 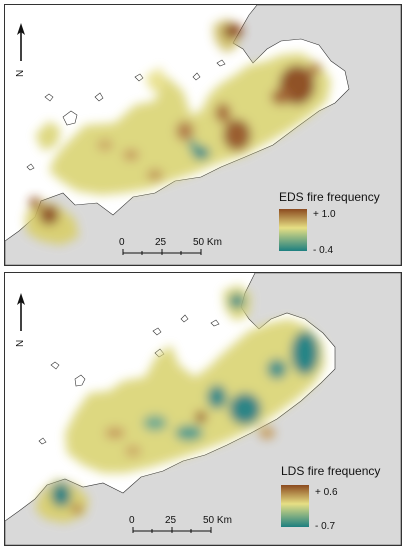 I want to click on legend: EDS fire frequency + 1.0 - 0.4, so click(x=329, y=223).